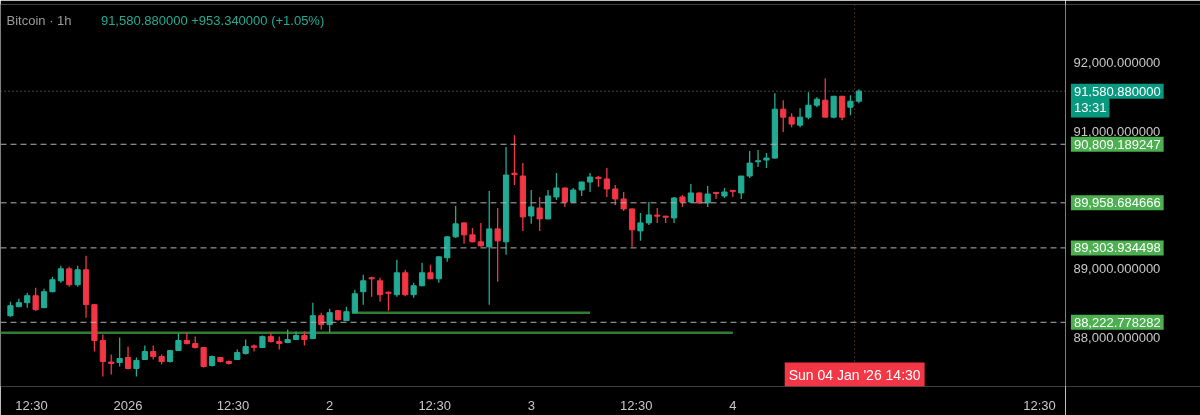  I want to click on x-tick-label: 2, so click(330, 405).